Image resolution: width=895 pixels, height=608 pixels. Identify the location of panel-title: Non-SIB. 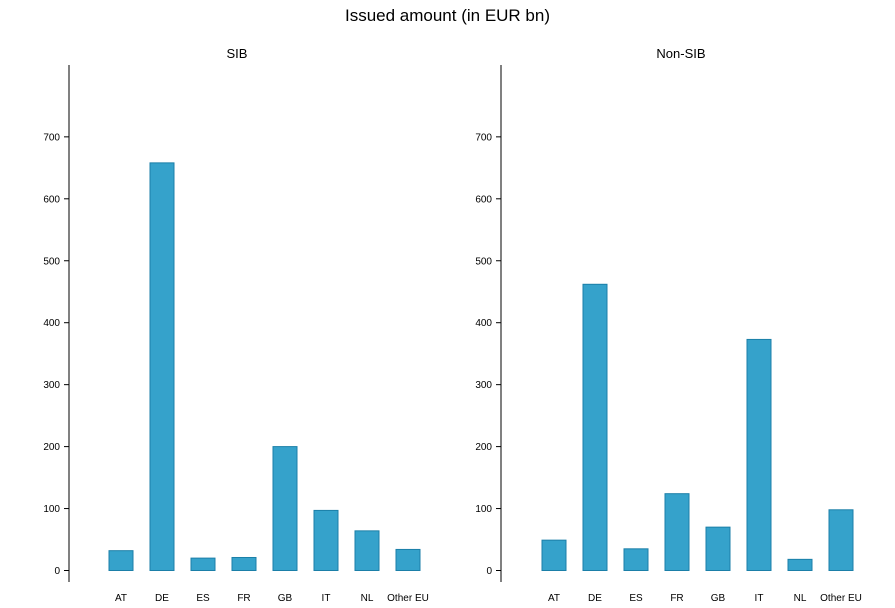
(680, 53).